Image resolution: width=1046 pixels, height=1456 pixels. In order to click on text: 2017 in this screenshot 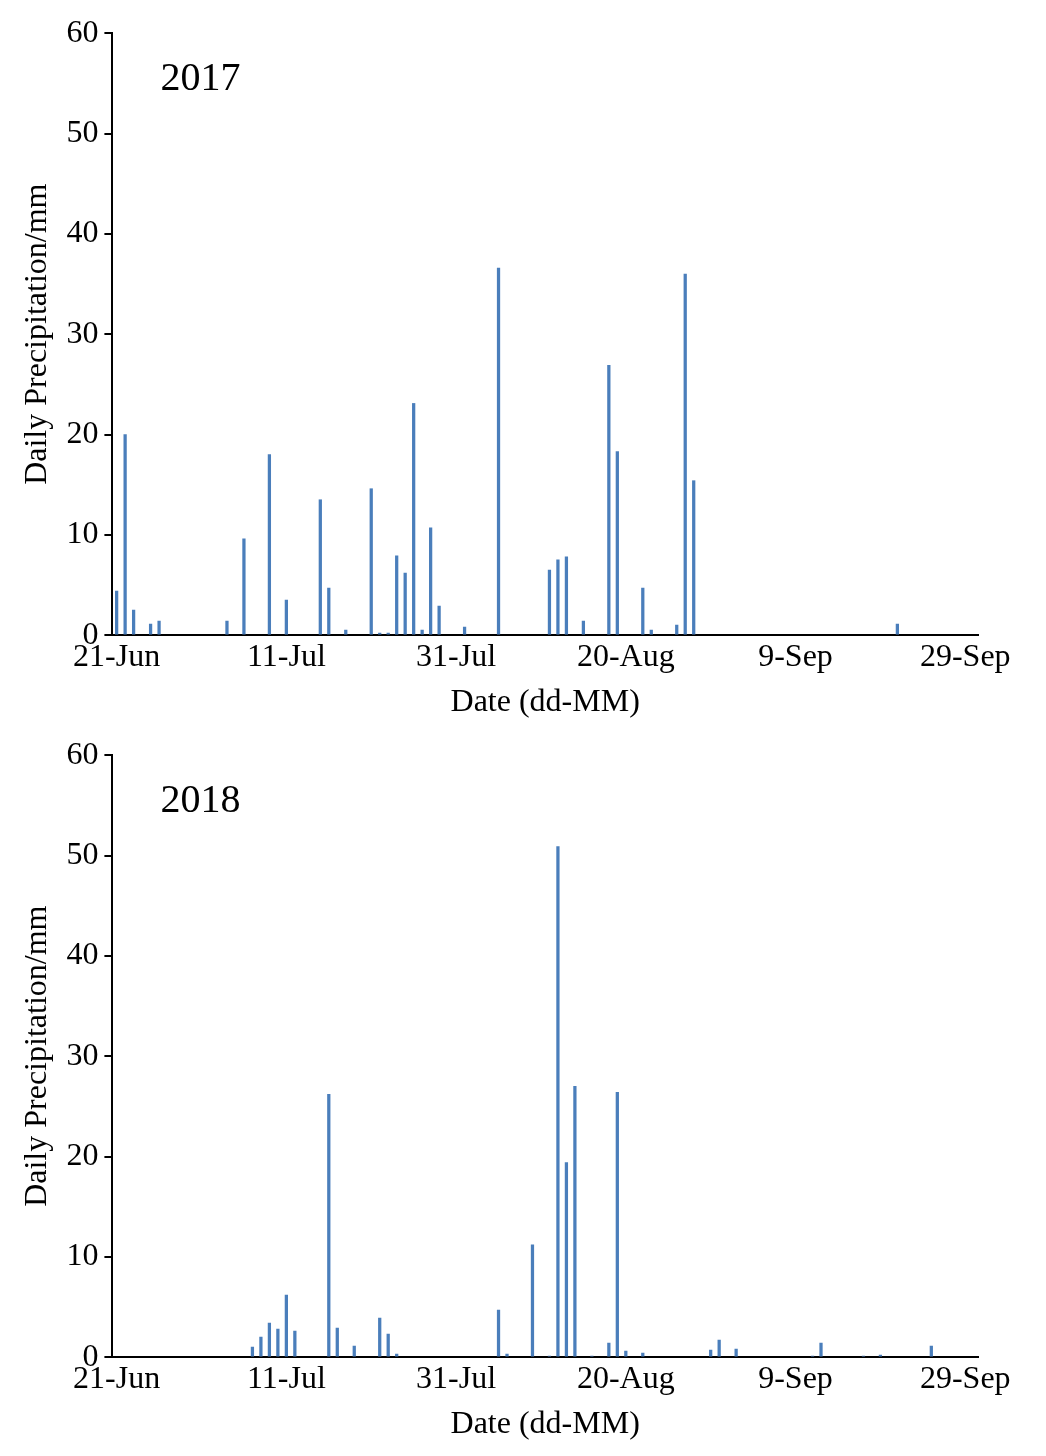, I will do `click(200, 76)`.